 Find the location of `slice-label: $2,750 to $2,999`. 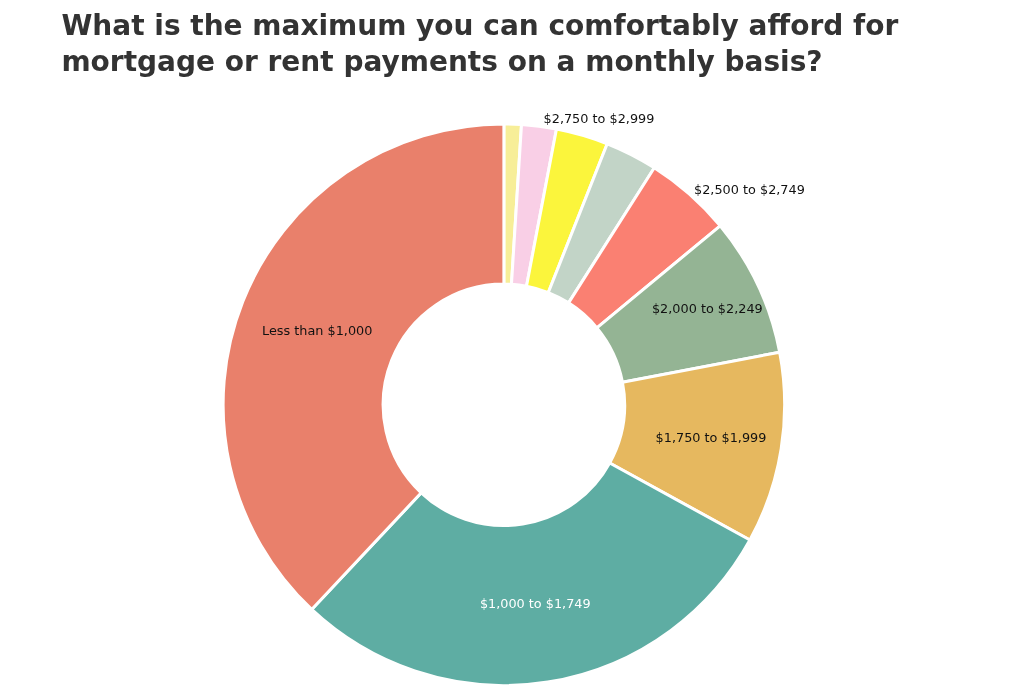

slice-label: $2,750 to $2,999 is located at coordinates (599, 119).